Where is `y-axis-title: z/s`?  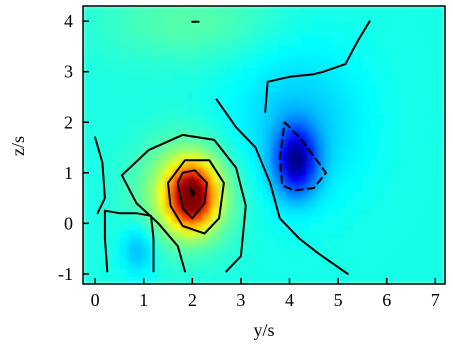 y-axis-title: z/s is located at coordinates (18, 146).